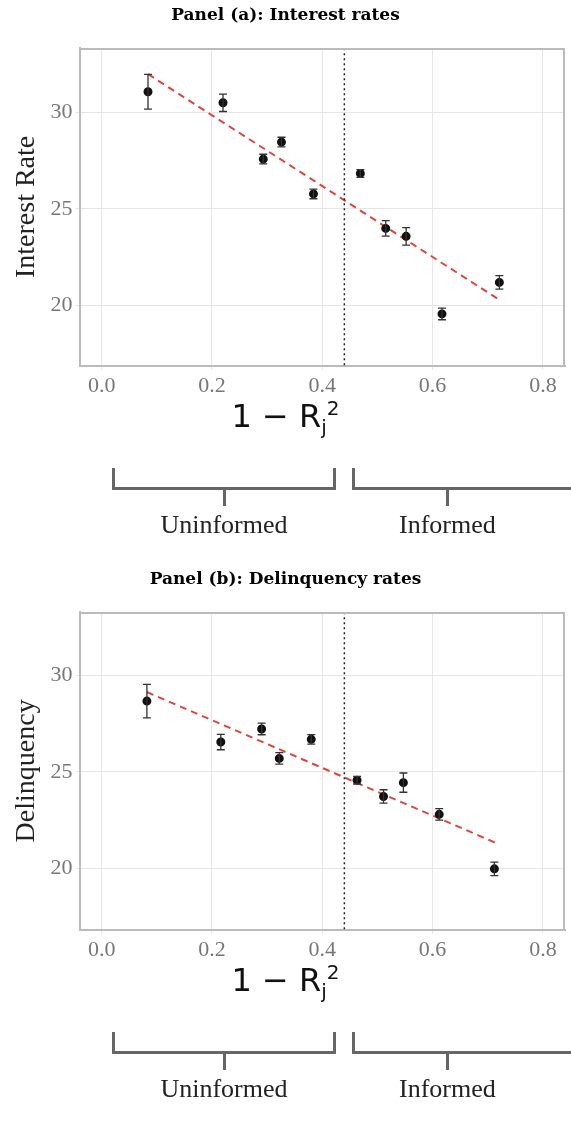  Describe the element at coordinates (285, 14) in the screenshot. I see `chart-title: Panel (a): Interest rates` at that location.